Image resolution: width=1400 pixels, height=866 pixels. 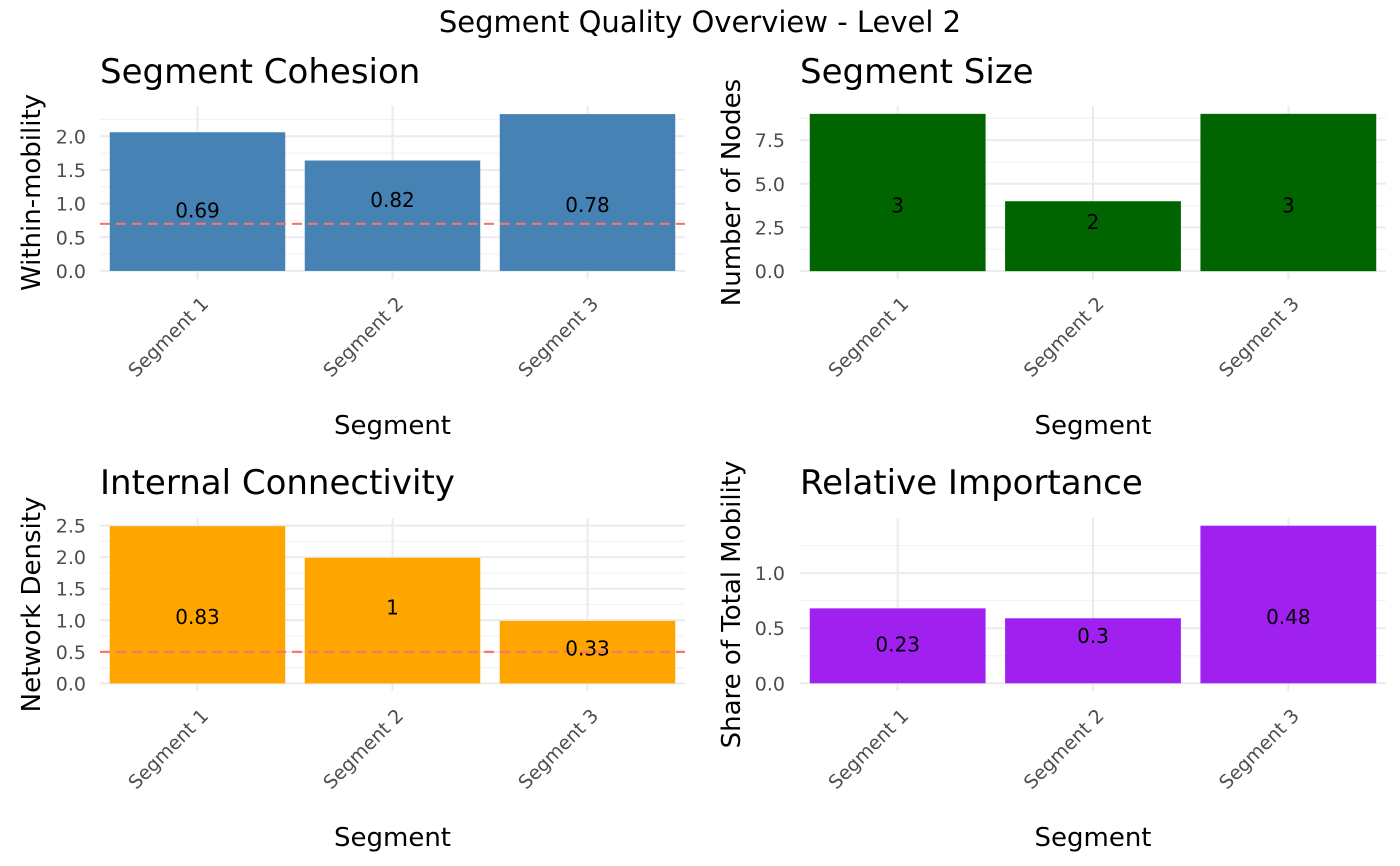 What do you see at coordinates (971, 483) in the screenshot?
I see `panel-title: Relative Importance` at bounding box center [971, 483].